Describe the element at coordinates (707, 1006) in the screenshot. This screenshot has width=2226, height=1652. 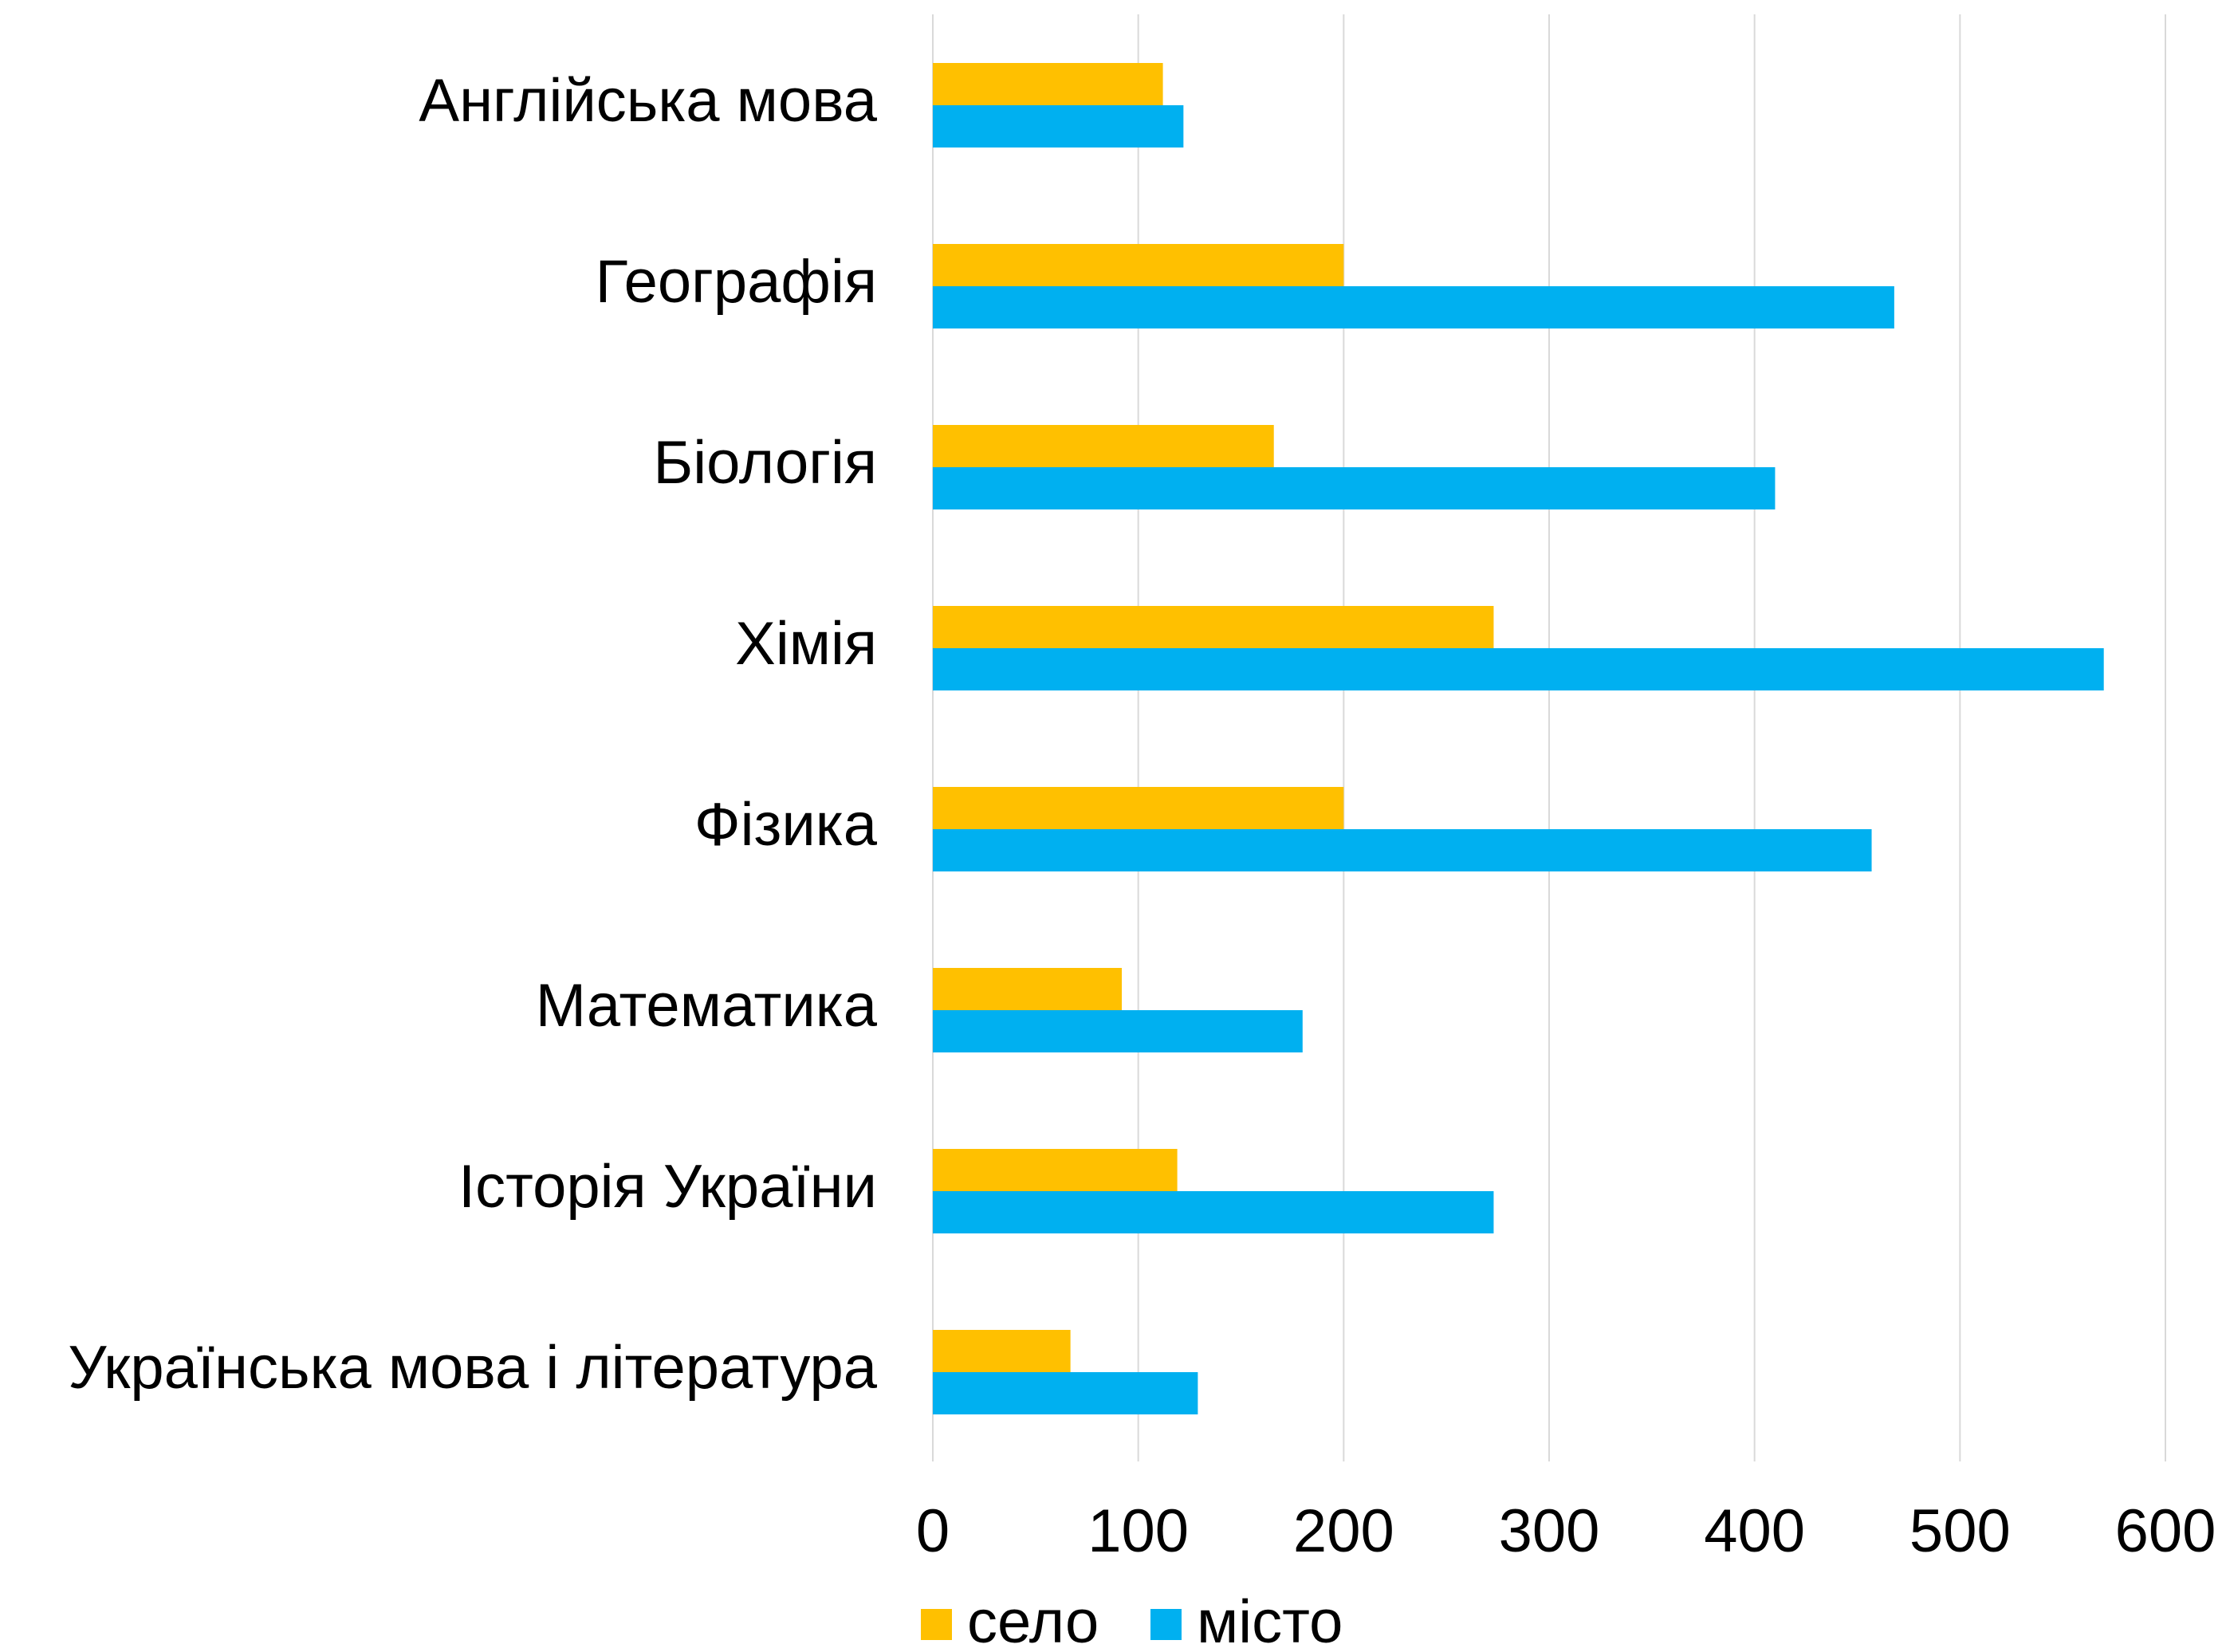
I see `y-tick-label: Математика` at that location.